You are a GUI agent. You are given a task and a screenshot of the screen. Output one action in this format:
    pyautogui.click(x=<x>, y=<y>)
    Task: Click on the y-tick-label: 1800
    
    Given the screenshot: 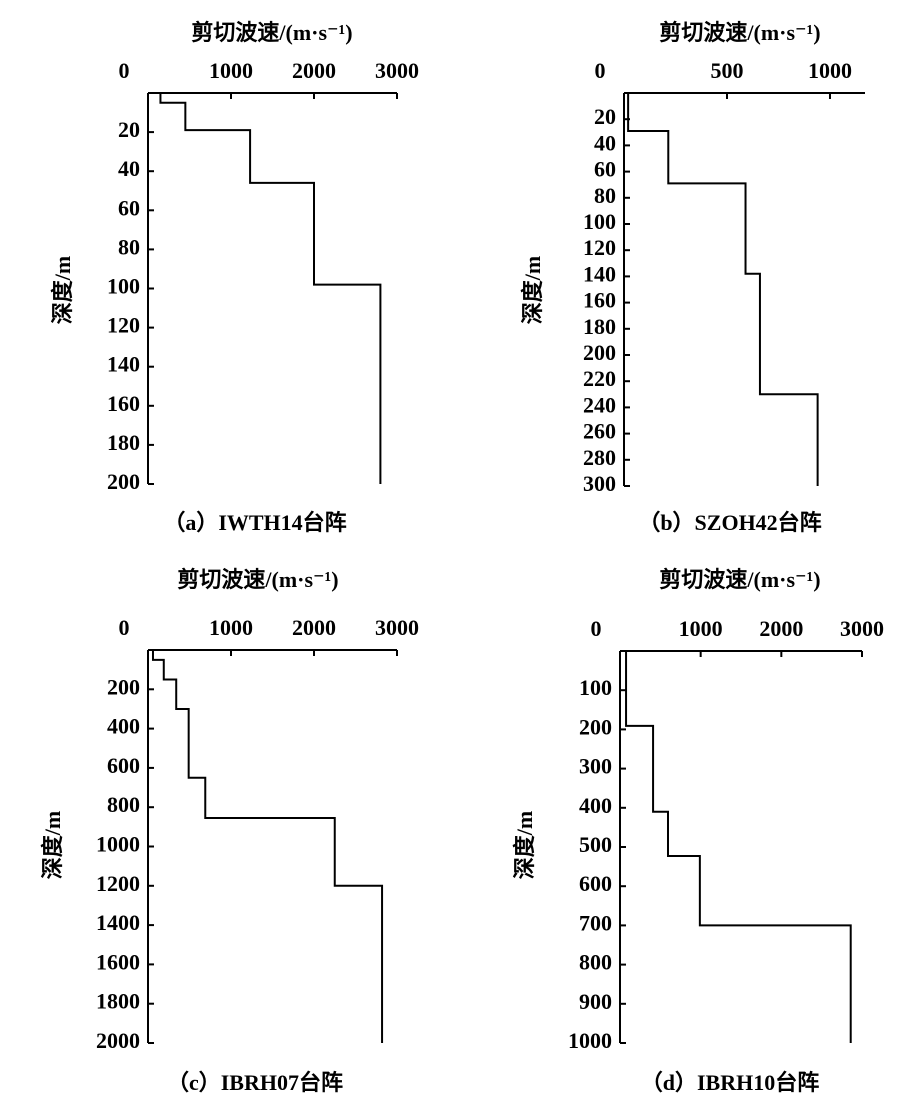 What is the action you would take?
    pyautogui.click(x=118, y=1001)
    